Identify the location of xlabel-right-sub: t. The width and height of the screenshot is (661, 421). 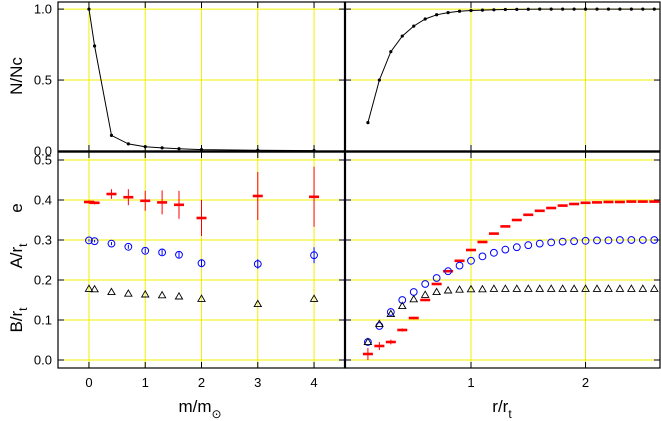
(510, 414).